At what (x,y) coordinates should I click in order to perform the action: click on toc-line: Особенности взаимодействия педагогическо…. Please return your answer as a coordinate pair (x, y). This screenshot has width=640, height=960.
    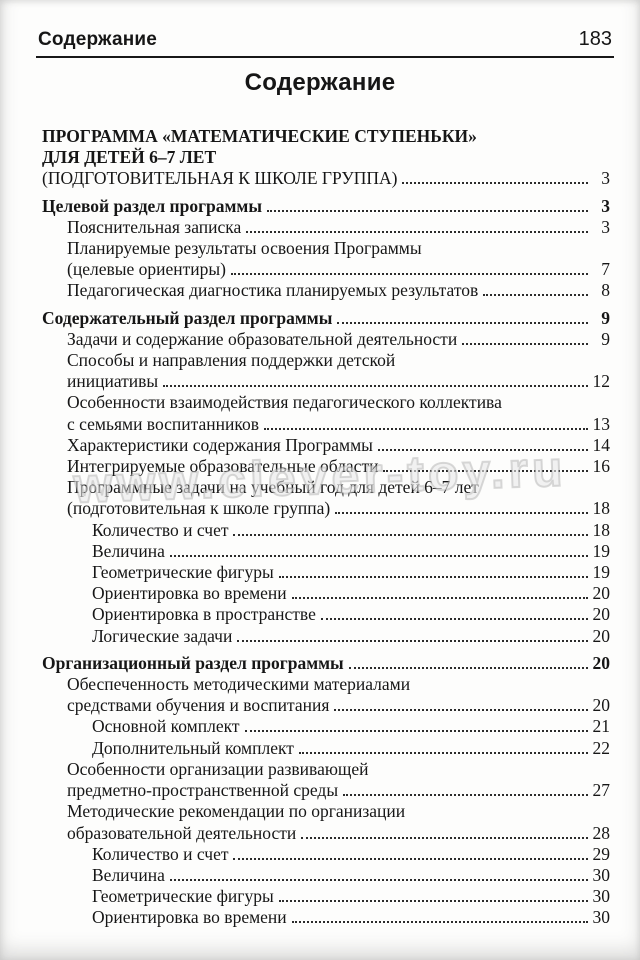
    Looking at the image, I should click on (326, 402).